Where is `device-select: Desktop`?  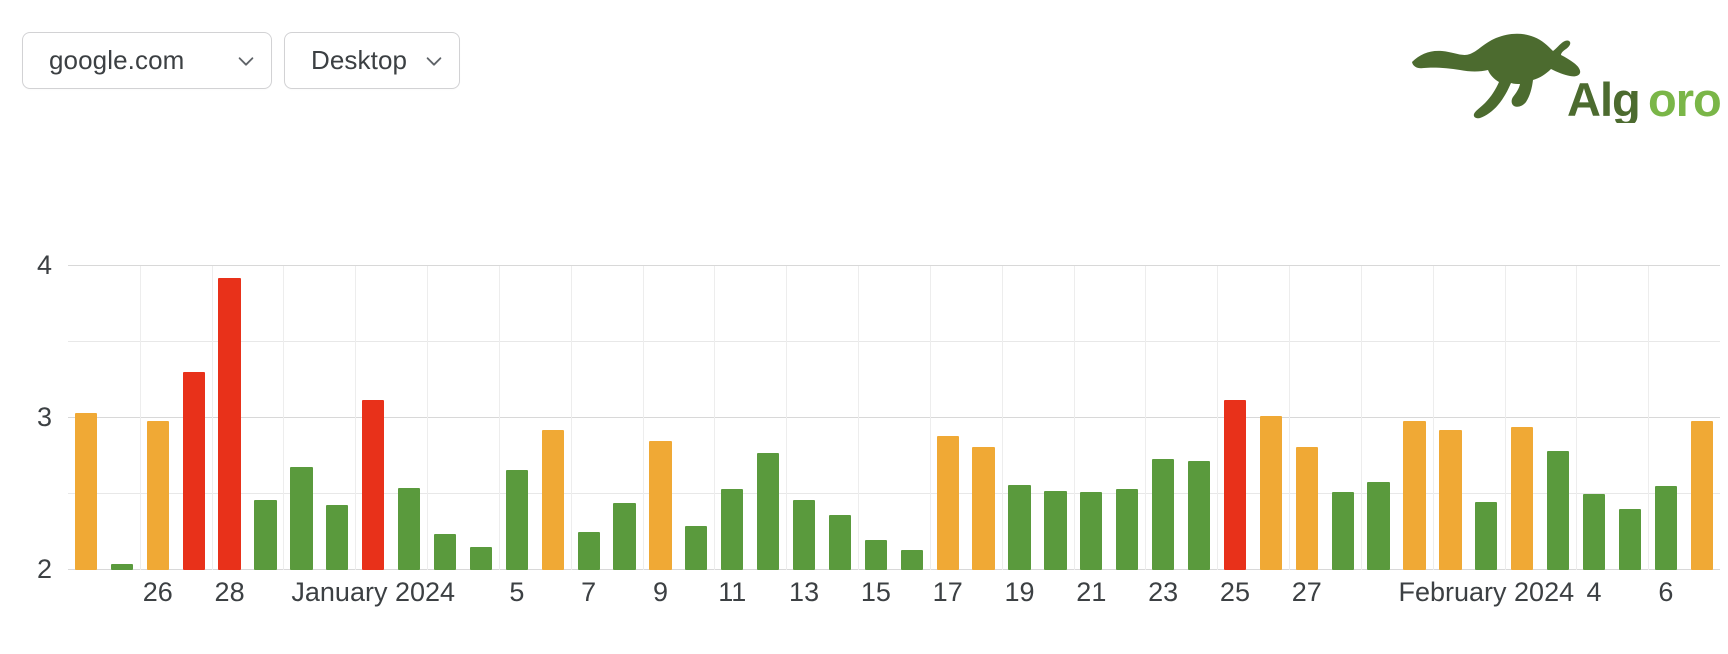
device-select: Desktop is located at coordinates (372, 60).